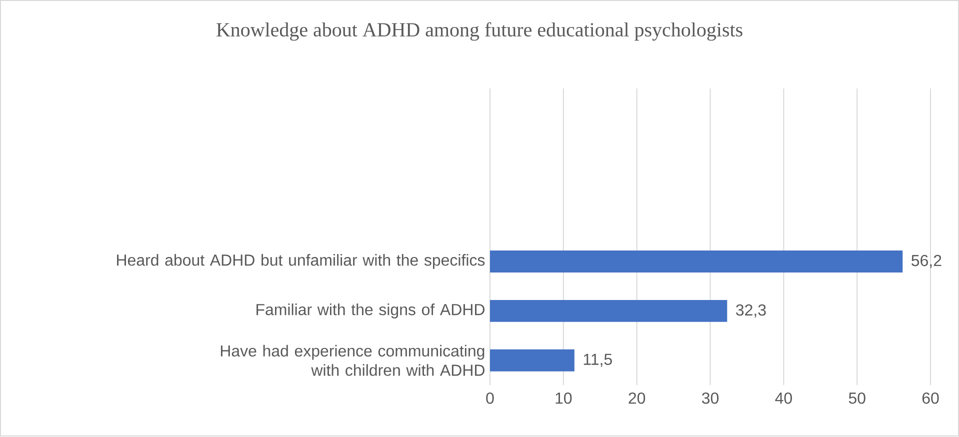 This screenshot has width=959, height=437. I want to click on x-tick-label: 50, so click(857, 398).